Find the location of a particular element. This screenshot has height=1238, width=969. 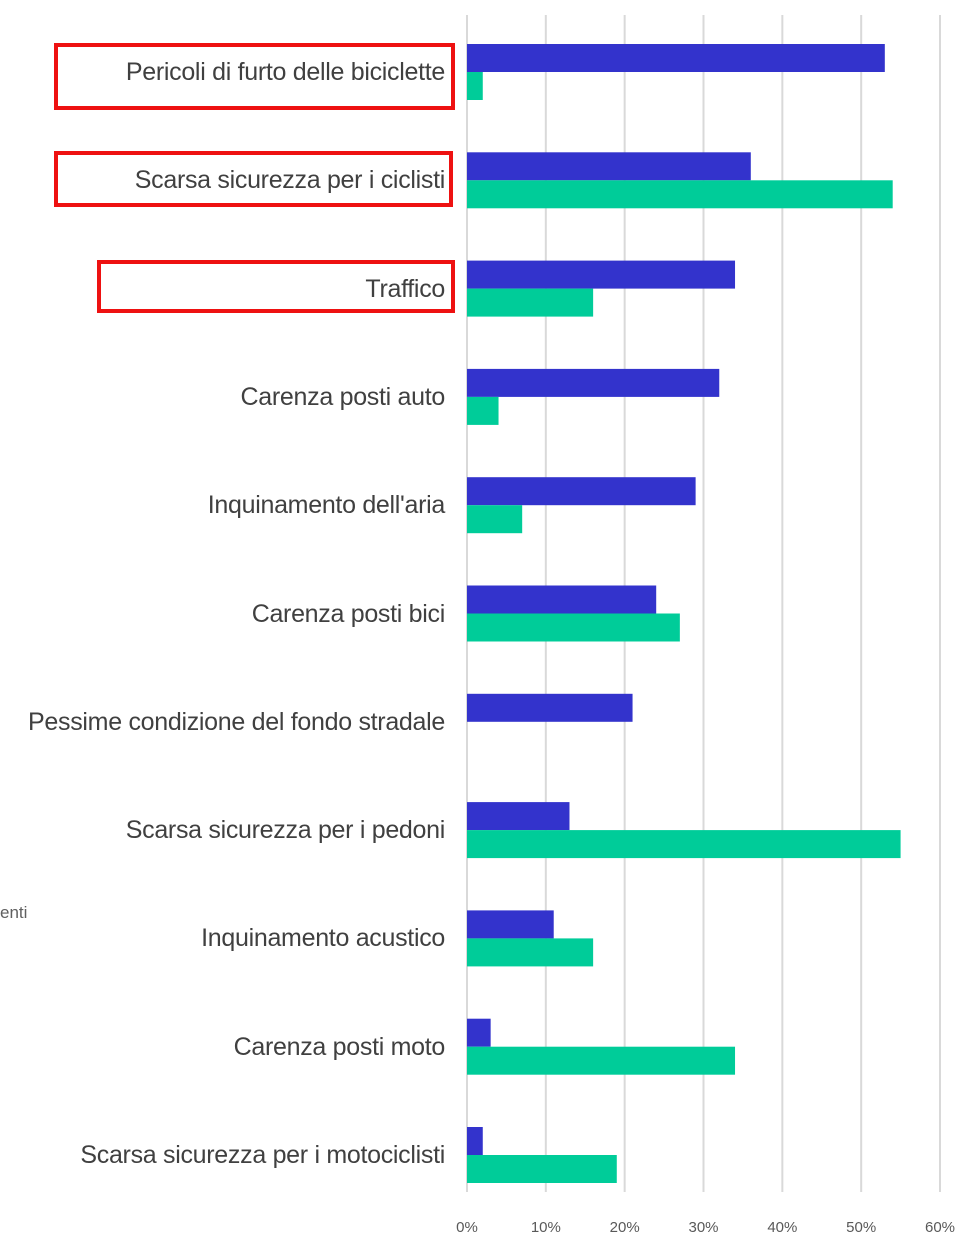

y-tick-label: Inquinamento dell'aria is located at coordinates (326, 505).